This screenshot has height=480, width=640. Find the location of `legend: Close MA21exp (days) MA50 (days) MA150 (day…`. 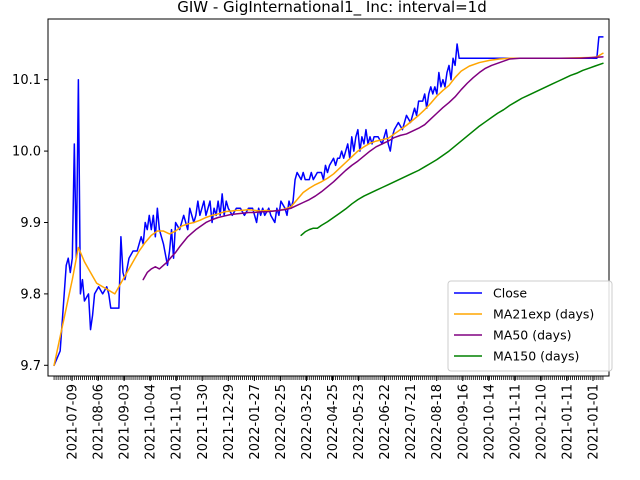

legend: Close MA21exp (days) MA50 (days) MA150 (day… is located at coordinates (530, 326).